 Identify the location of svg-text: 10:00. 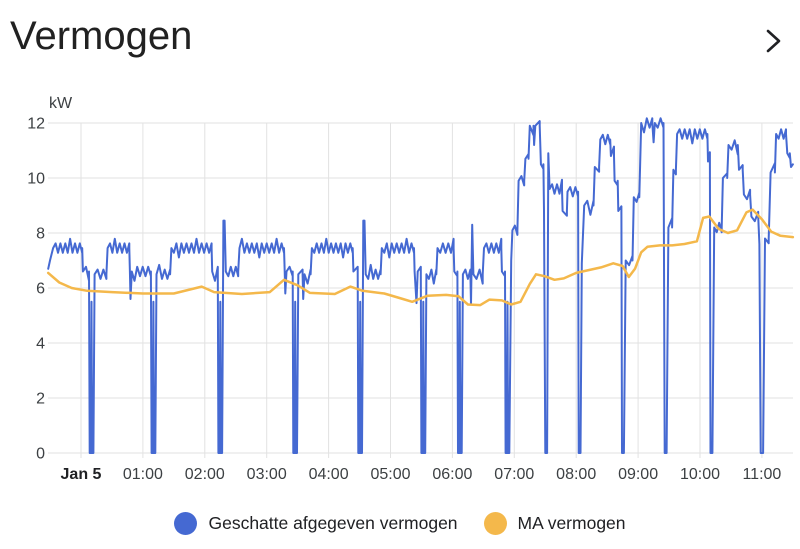
(700, 474).